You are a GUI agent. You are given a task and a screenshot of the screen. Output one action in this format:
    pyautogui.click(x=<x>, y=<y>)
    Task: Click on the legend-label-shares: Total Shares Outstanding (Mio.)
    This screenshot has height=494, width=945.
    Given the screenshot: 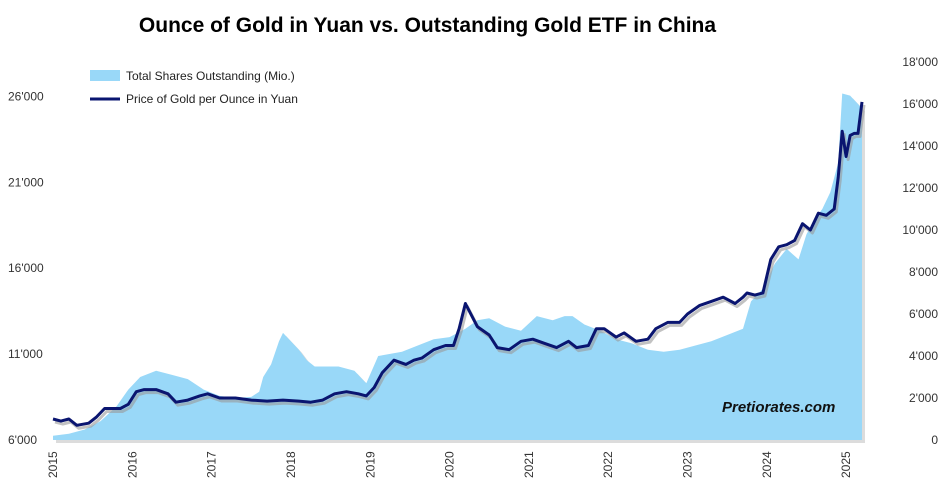 What is the action you would take?
    pyautogui.click(x=210, y=76)
    